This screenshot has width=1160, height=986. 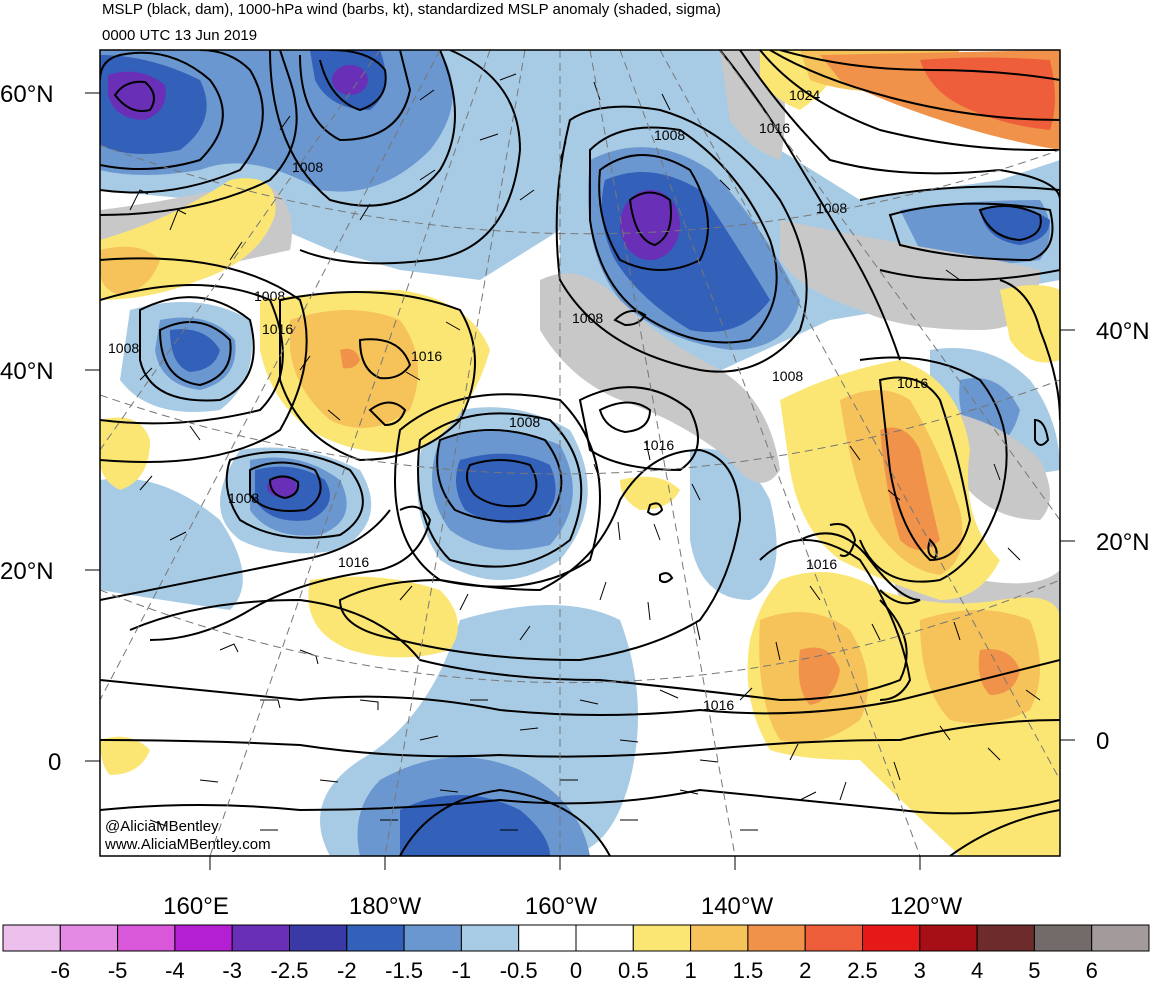 What do you see at coordinates (805, 969) in the screenshot?
I see `colorbar-label: 2` at bounding box center [805, 969].